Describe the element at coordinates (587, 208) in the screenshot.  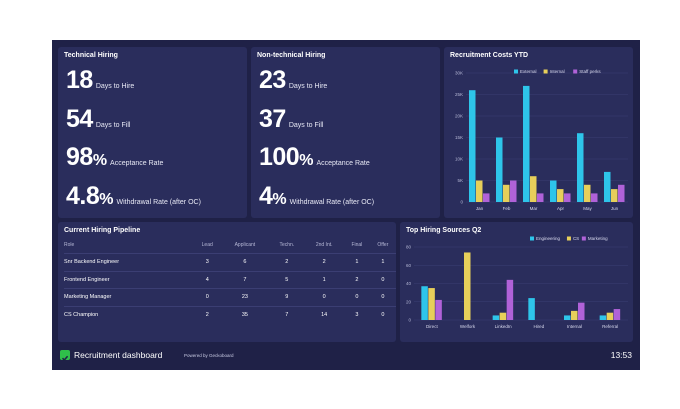
I see `x-tick-label: May` at that location.